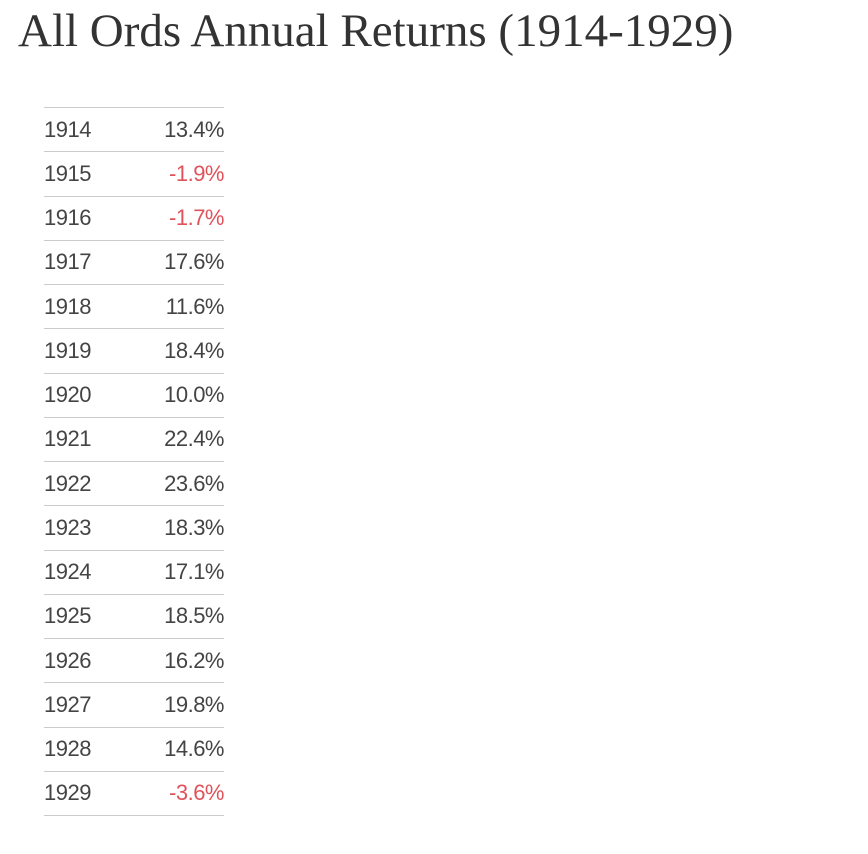 The width and height of the screenshot is (868, 854). I want to click on year-cell: 1921, so click(67, 439).